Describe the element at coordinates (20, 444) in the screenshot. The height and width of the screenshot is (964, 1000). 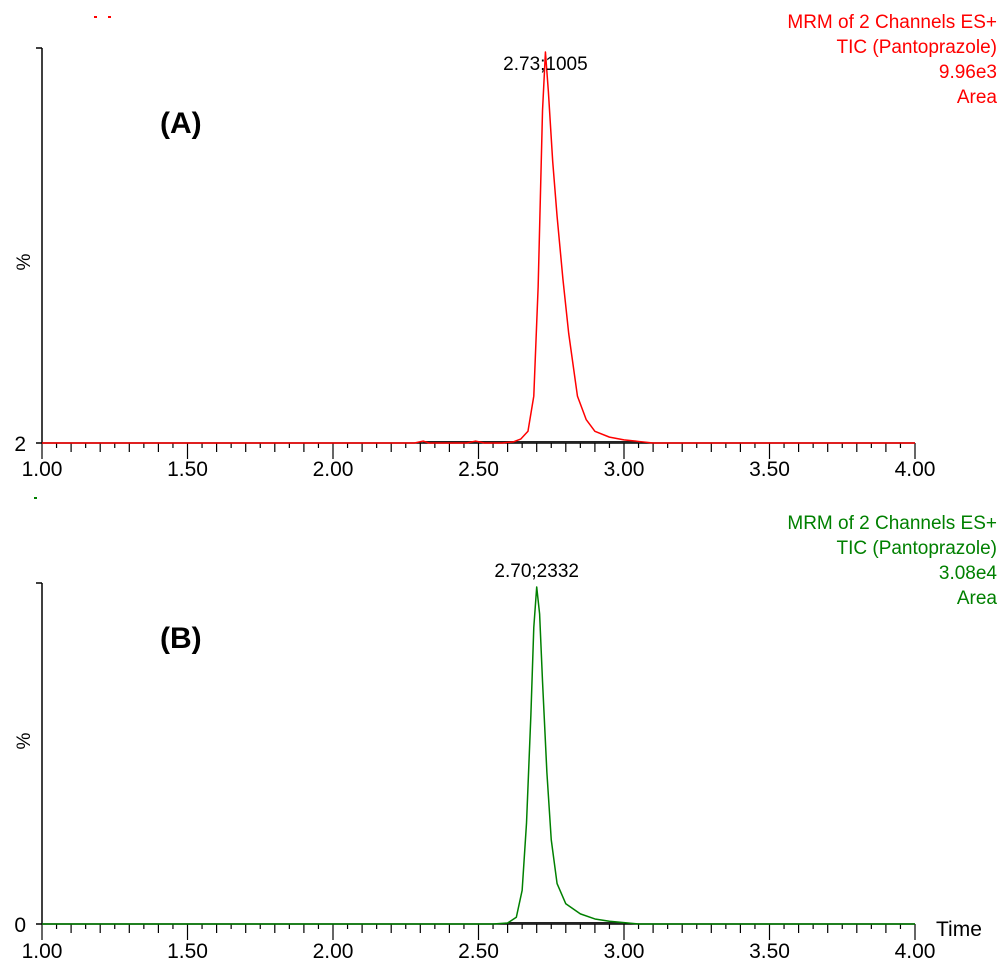
I see `y-min-label: 2` at that location.